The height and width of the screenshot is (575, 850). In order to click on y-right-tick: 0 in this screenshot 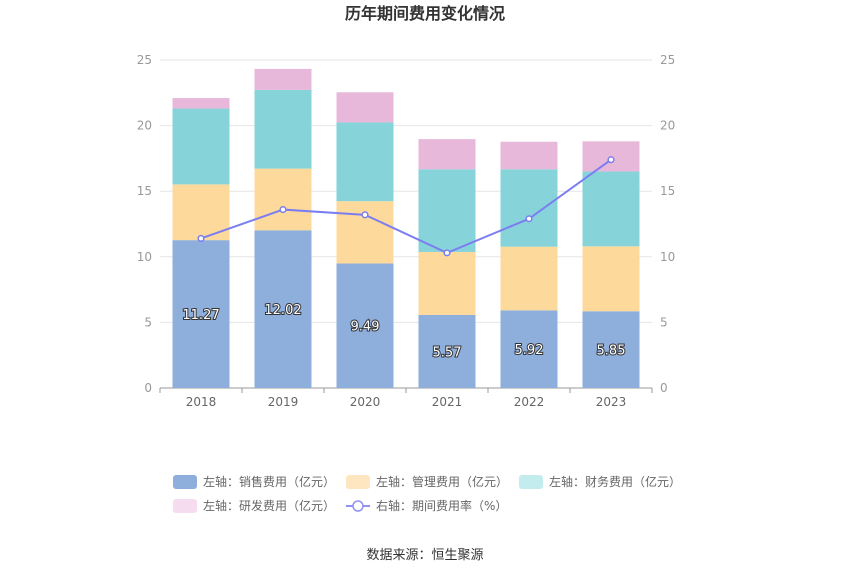, I will do `click(664, 388)`.